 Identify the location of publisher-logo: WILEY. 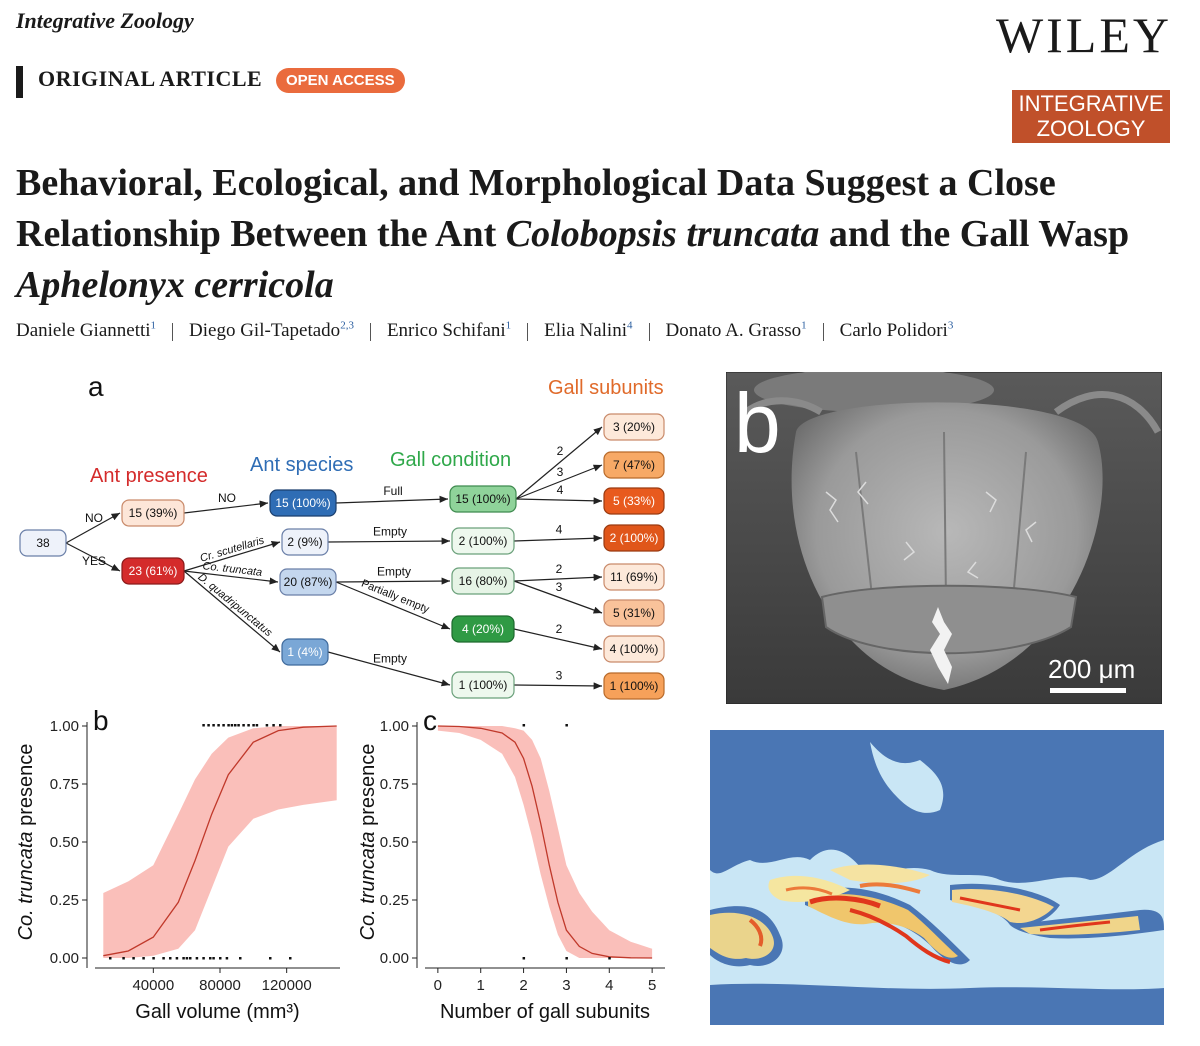
(1083, 35).